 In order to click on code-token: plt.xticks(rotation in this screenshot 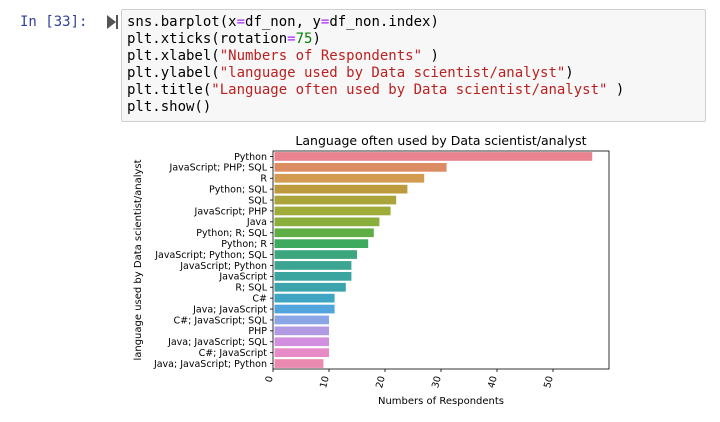, I will do `click(207, 39)`.